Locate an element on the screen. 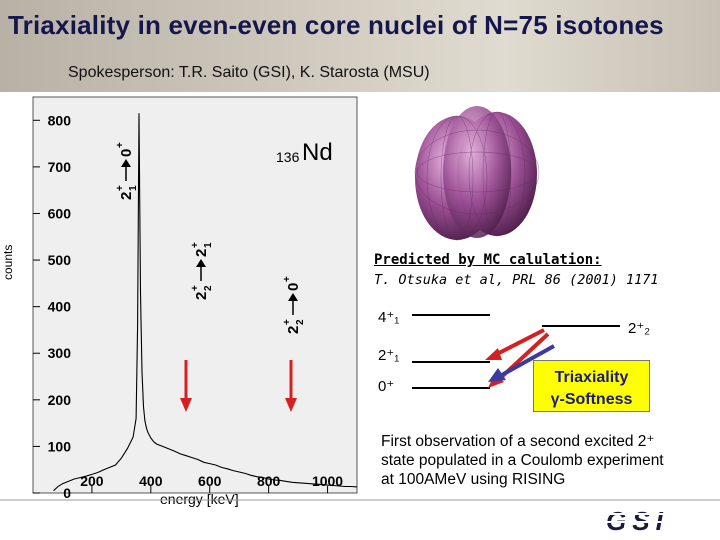 The height and width of the screenshot is (540, 720). x-axis-ticks: 200 400 600 800 1000 is located at coordinates (211, 483).